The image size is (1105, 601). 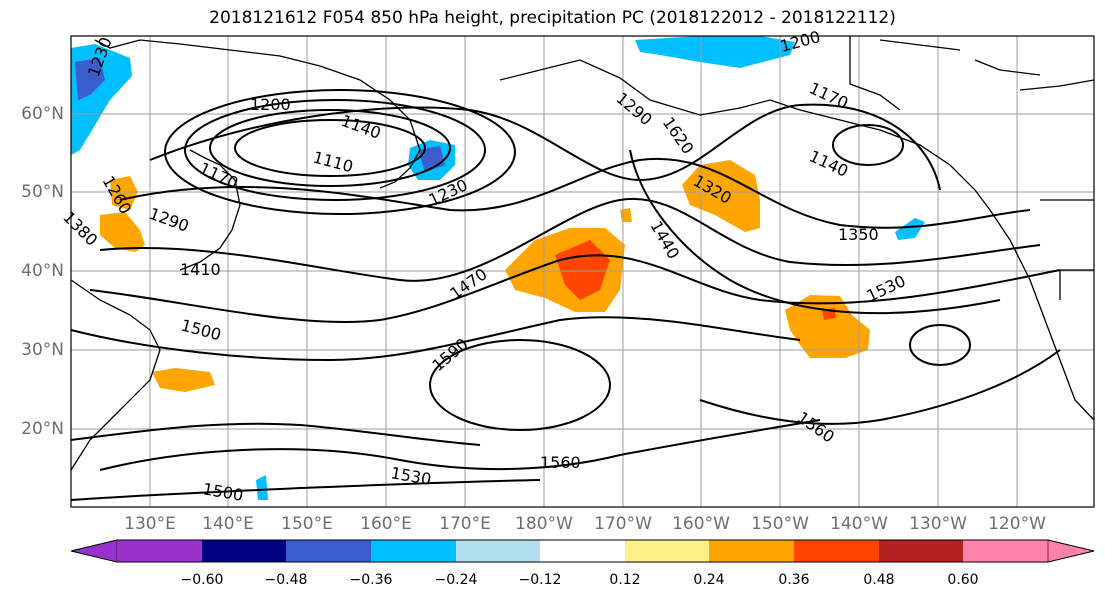 I want to click on lon-label: 130°W, so click(x=938, y=524).